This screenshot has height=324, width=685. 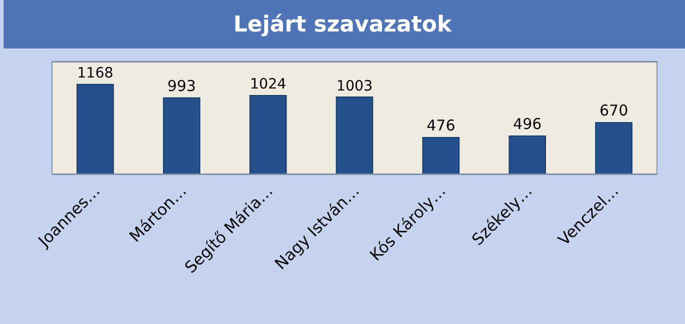 What do you see at coordinates (343, 25) in the screenshot?
I see `chart-title: Lejárt szavazatok` at bounding box center [343, 25].